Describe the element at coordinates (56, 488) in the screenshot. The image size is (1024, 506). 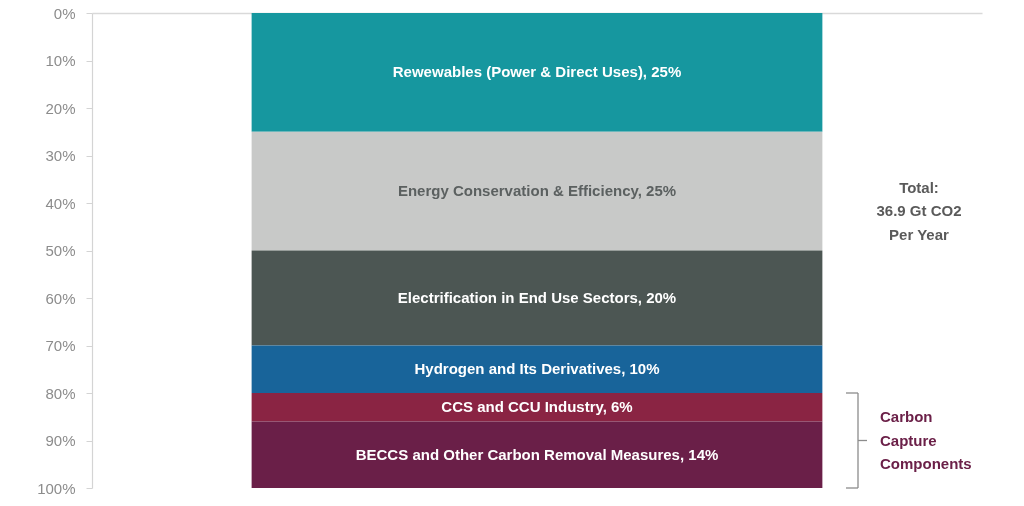
I see `y-tick-label: 100%` at that location.